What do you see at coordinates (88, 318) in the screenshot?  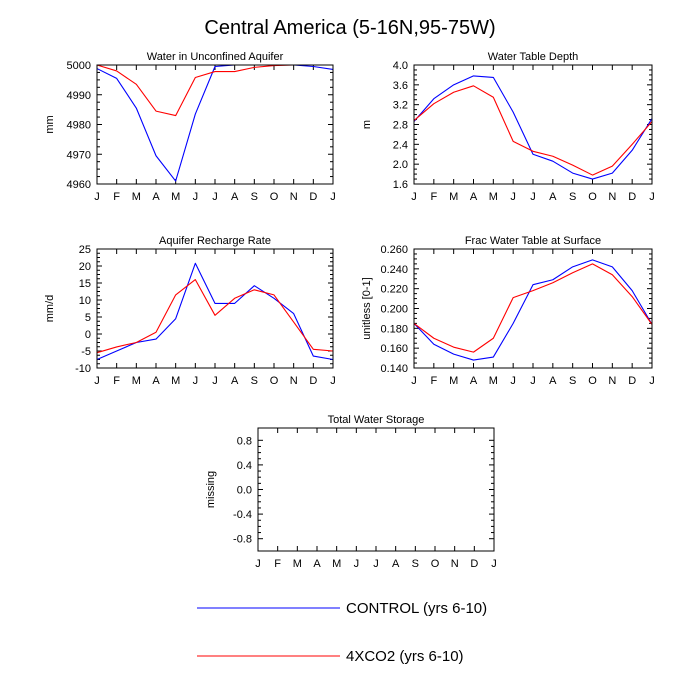 I see `y-tick-label: 5` at bounding box center [88, 318].